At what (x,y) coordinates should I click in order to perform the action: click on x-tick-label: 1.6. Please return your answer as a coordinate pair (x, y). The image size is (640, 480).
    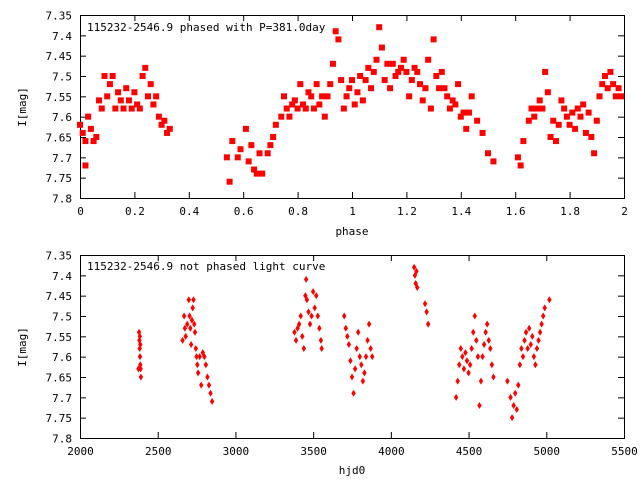
    Looking at the image, I should click on (516, 211).